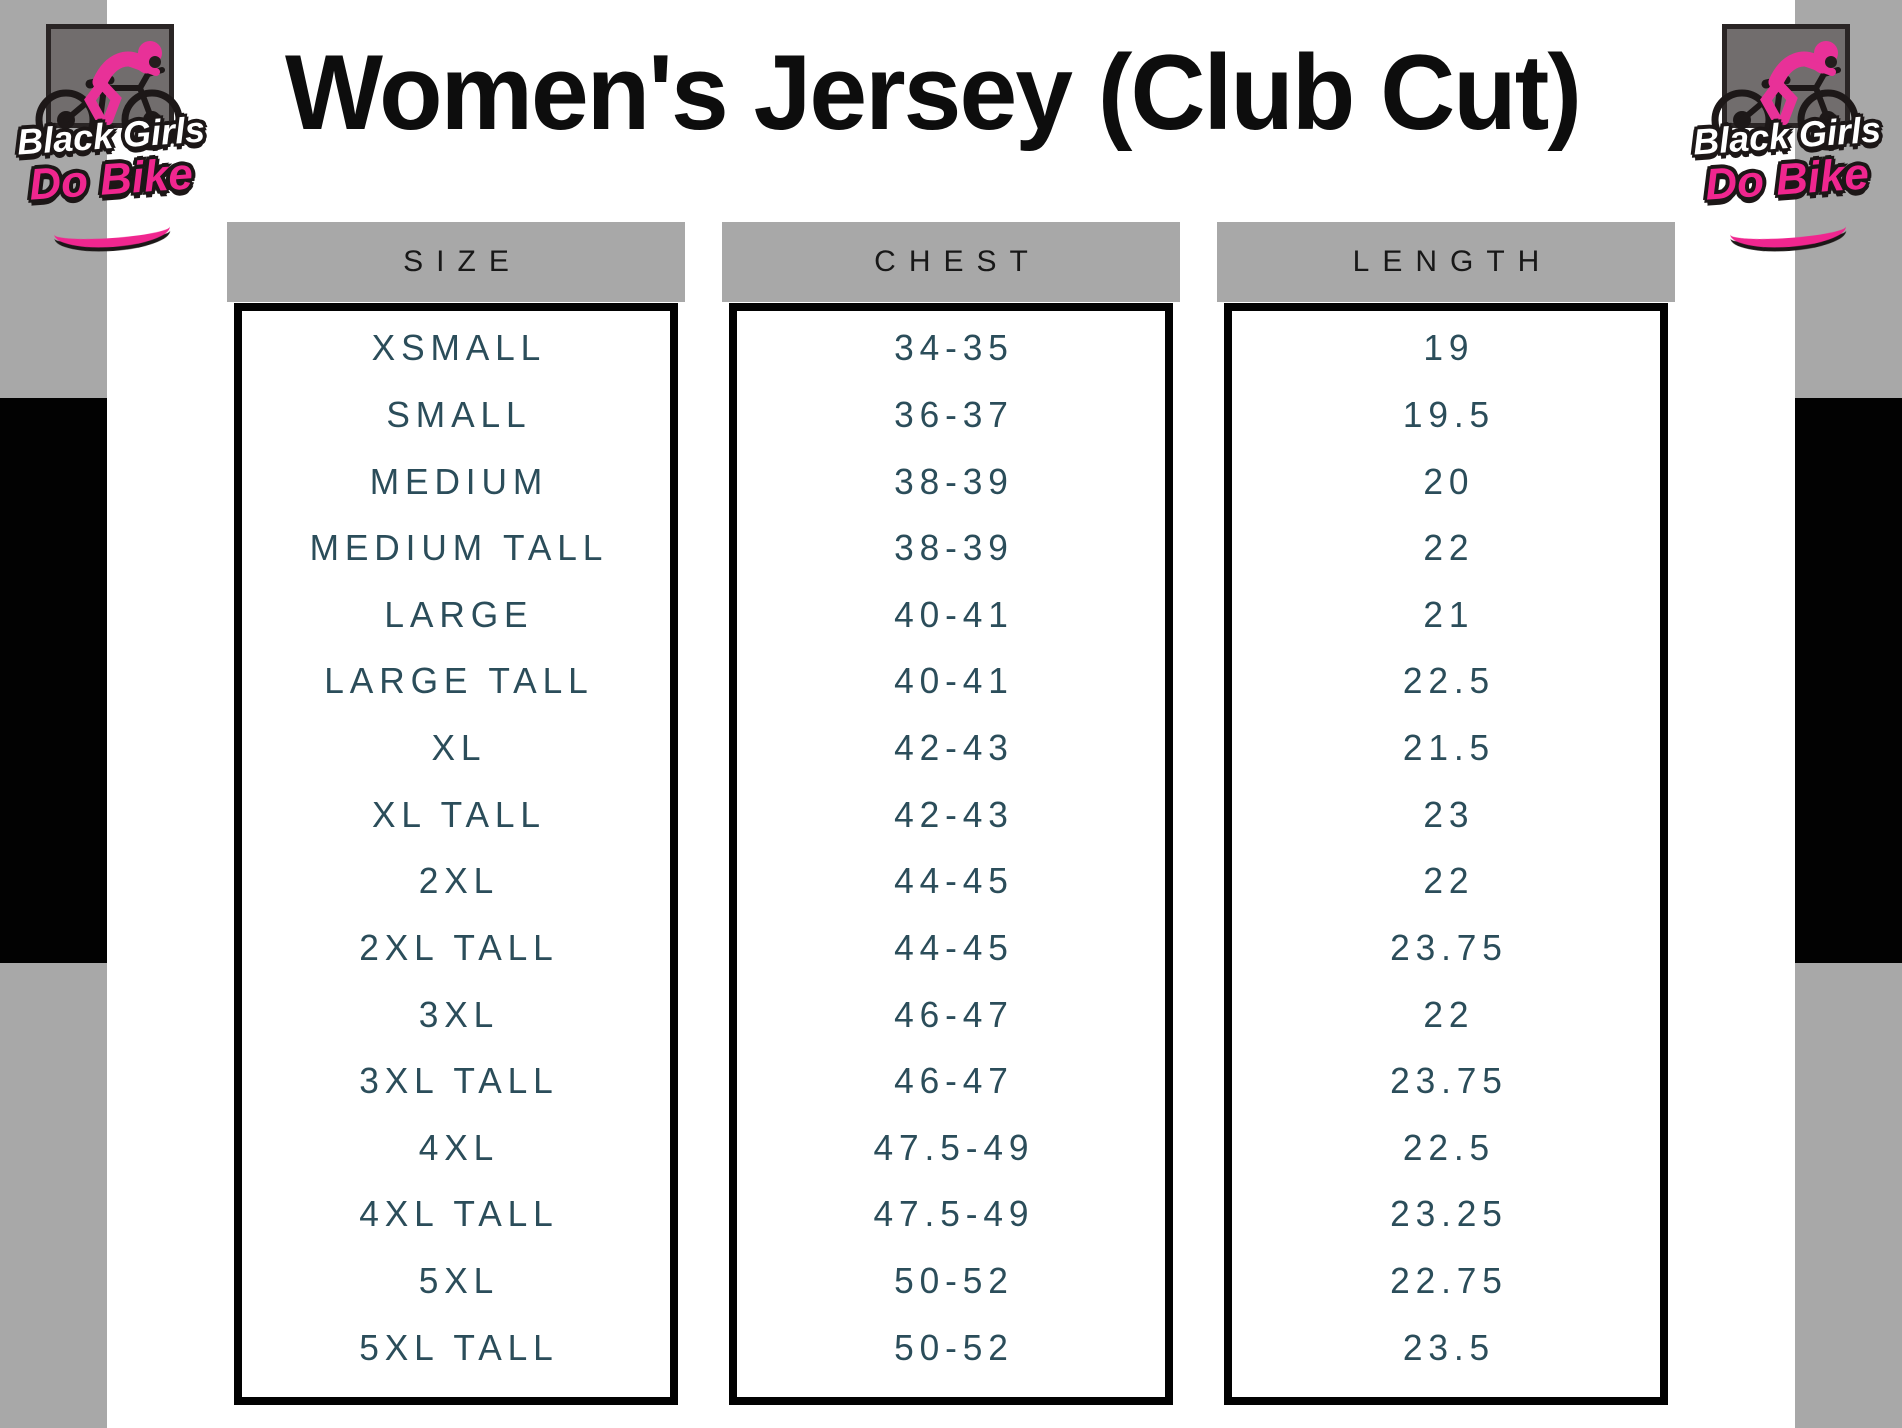 Image resolution: width=1902 pixels, height=1428 pixels. What do you see at coordinates (459, 1081) in the screenshot?
I see `table-cell-size: 3XL TALL` at bounding box center [459, 1081].